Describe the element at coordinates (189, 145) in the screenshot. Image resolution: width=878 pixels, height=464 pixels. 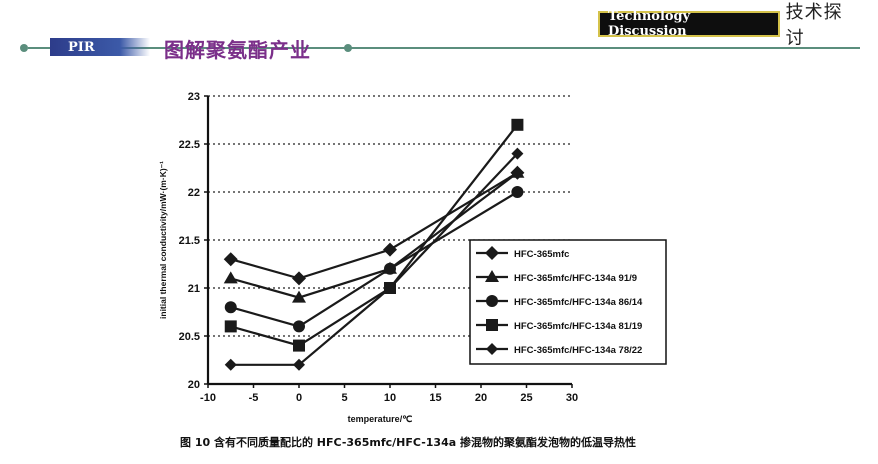
I see `y-tick-label: 22.5` at that location.